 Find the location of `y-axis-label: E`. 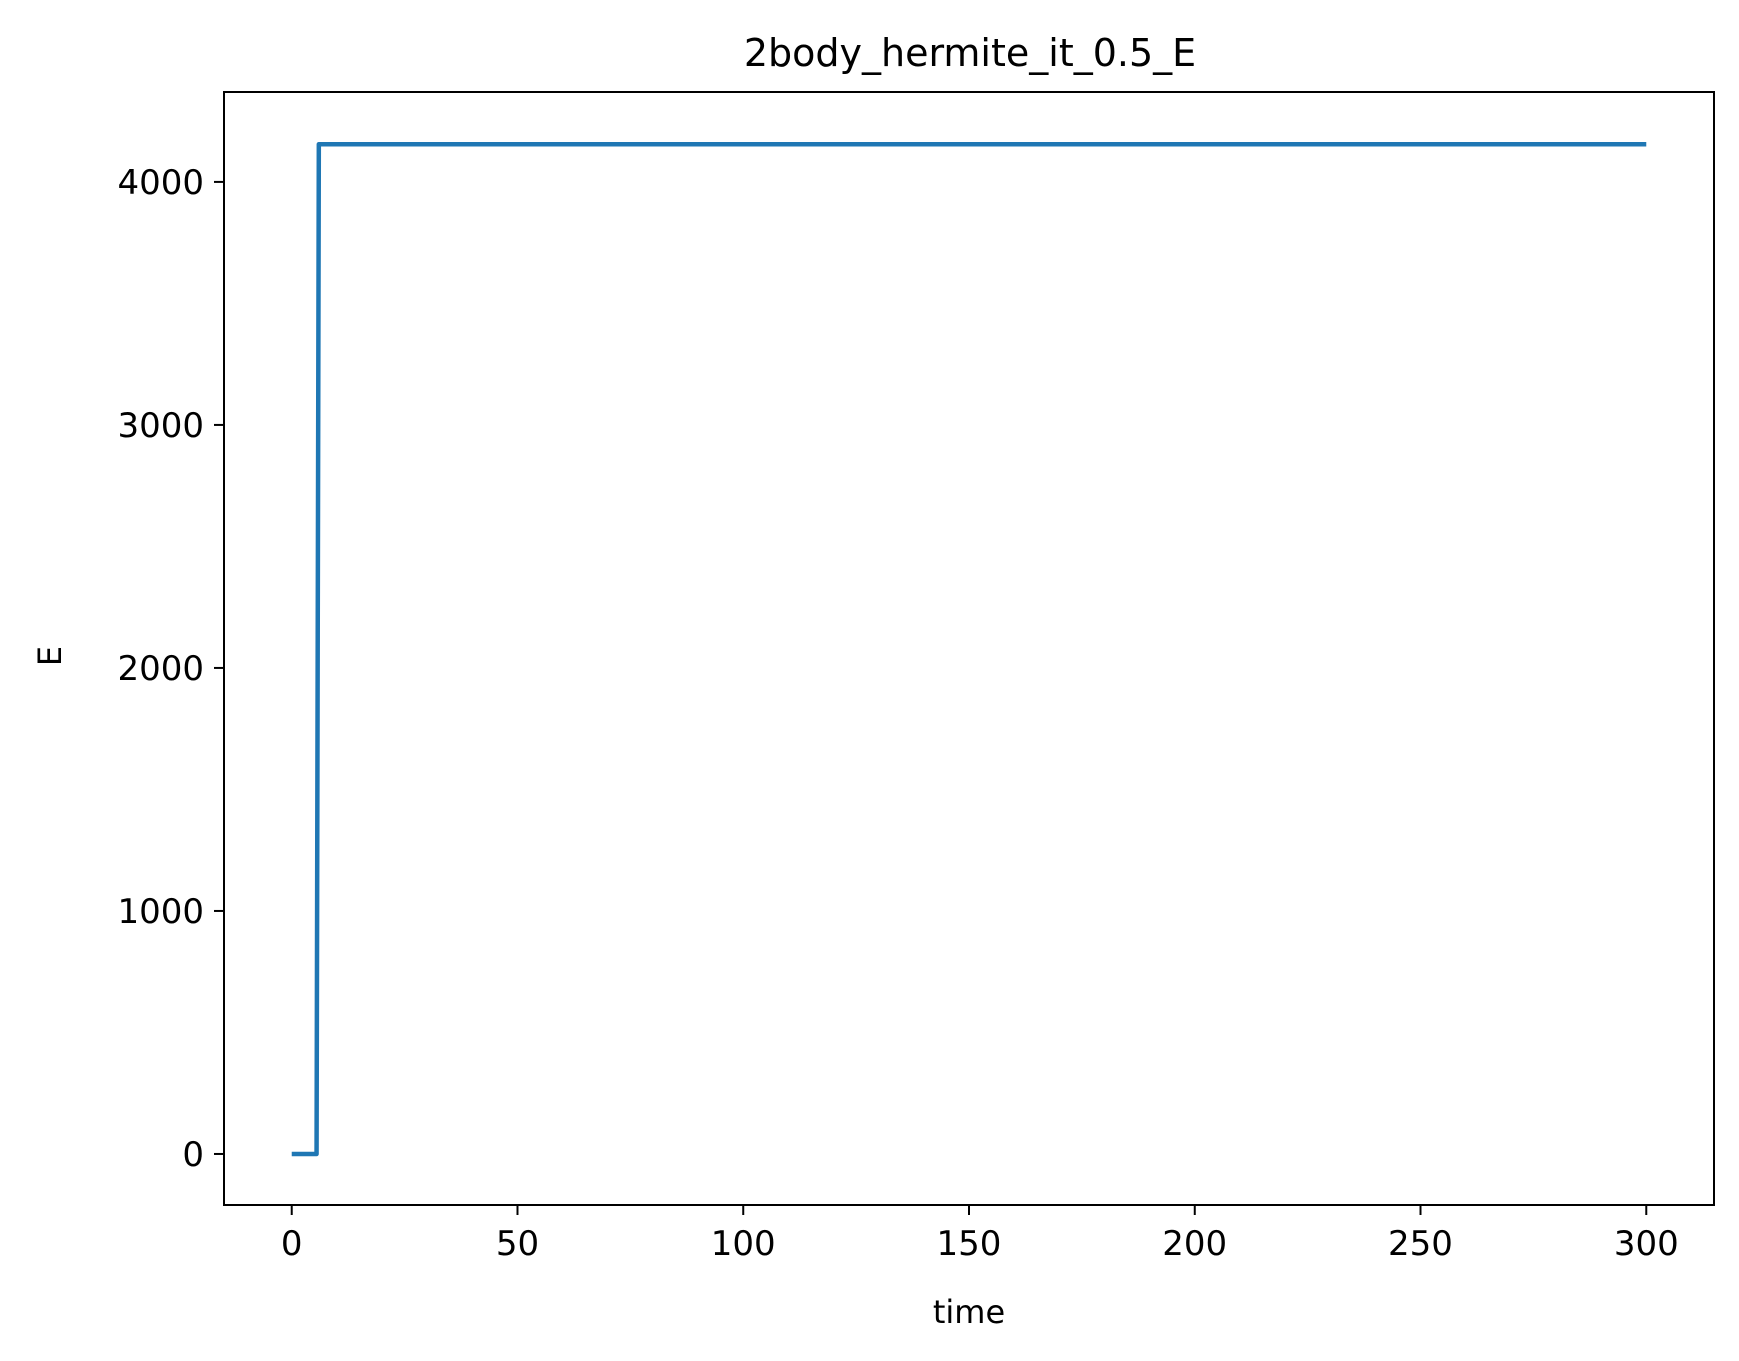

y-axis-label: E is located at coordinates (50, 656).